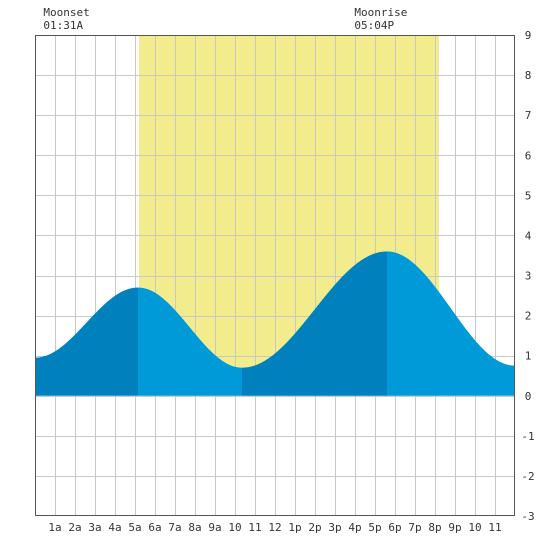 Image resolution: width=550 pixels, height=550 pixels. I want to click on x-tick-label: 4a, so click(114, 527).